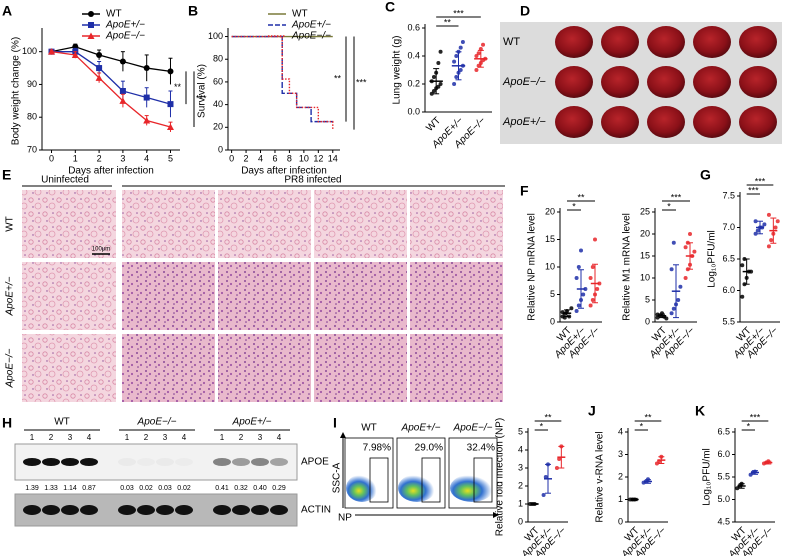 The width and height of the screenshot is (785, 556). I want to click on x-tick-label: 0, so click(51, 158).